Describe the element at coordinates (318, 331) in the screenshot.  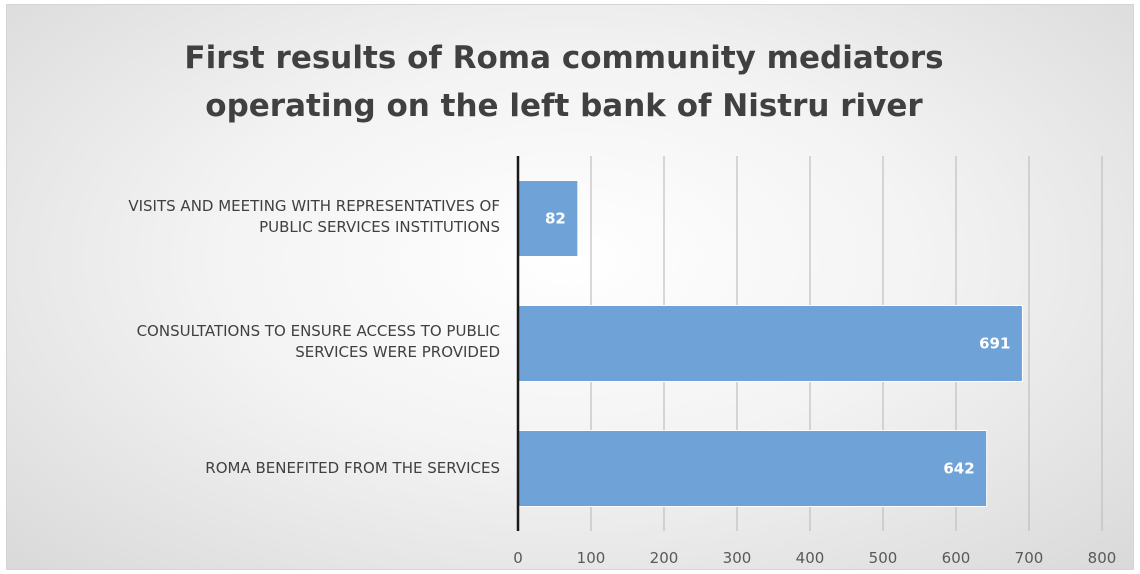
I see `category-label-line: CONSULTATIONS TO ENSURE ACCESS TO PUBLIC` at that location.